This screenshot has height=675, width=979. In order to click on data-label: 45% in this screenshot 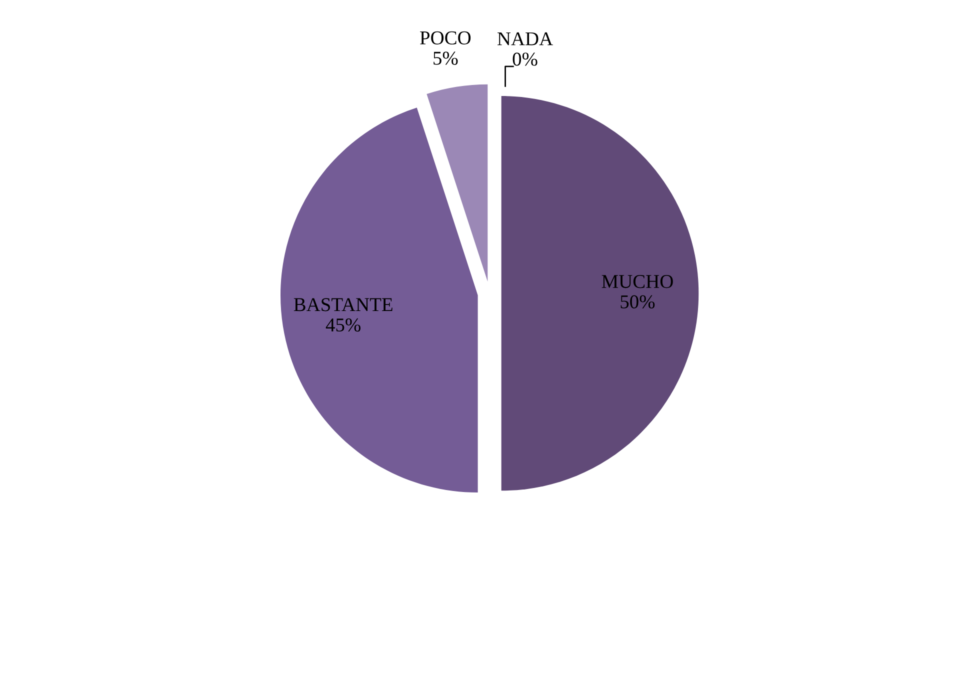, I will do `click(343, 325)`.